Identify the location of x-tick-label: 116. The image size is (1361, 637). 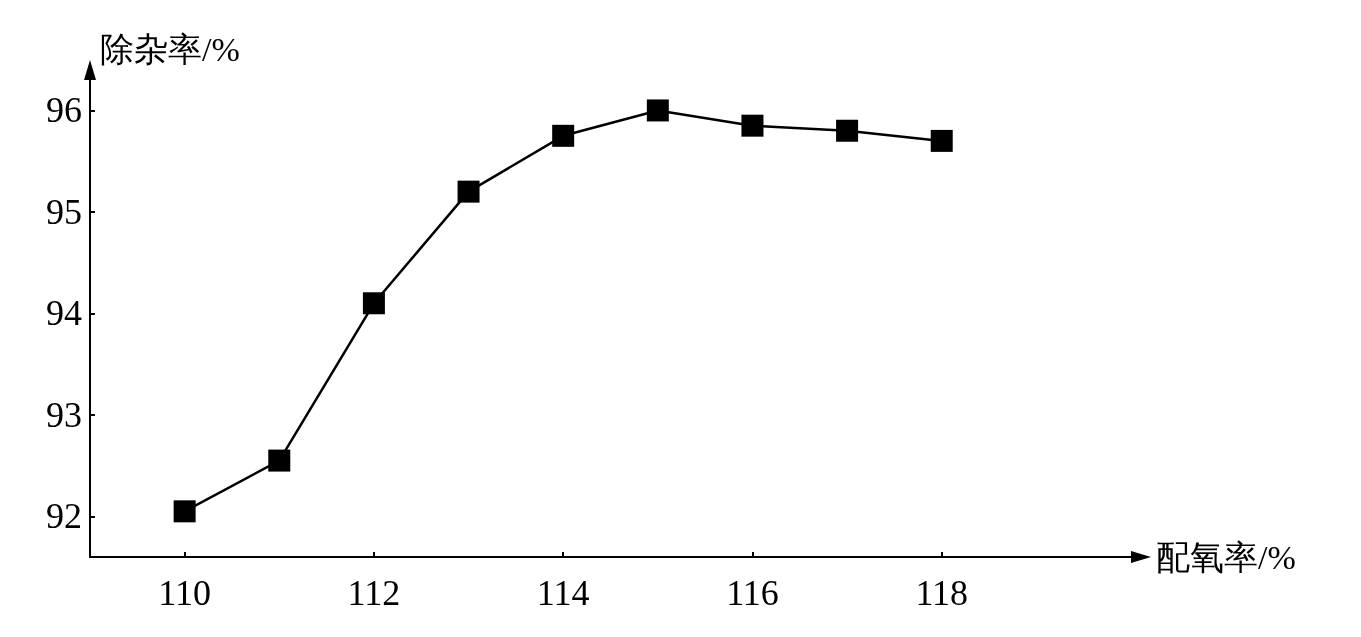
(752, 593).